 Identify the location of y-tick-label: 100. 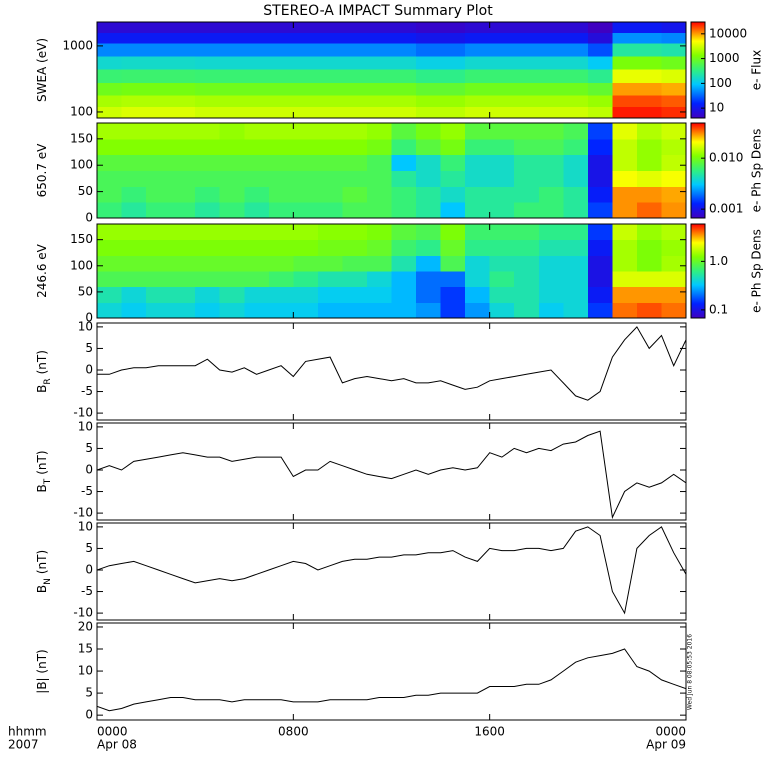
(81, 265).